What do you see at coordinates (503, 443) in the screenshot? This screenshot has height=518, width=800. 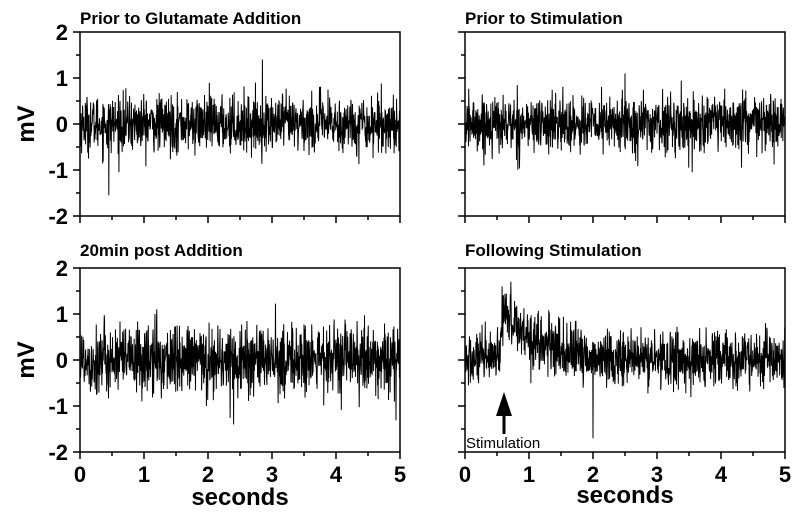 I see `stimulation-label: Stimulation` at bounding box center [503, 443].